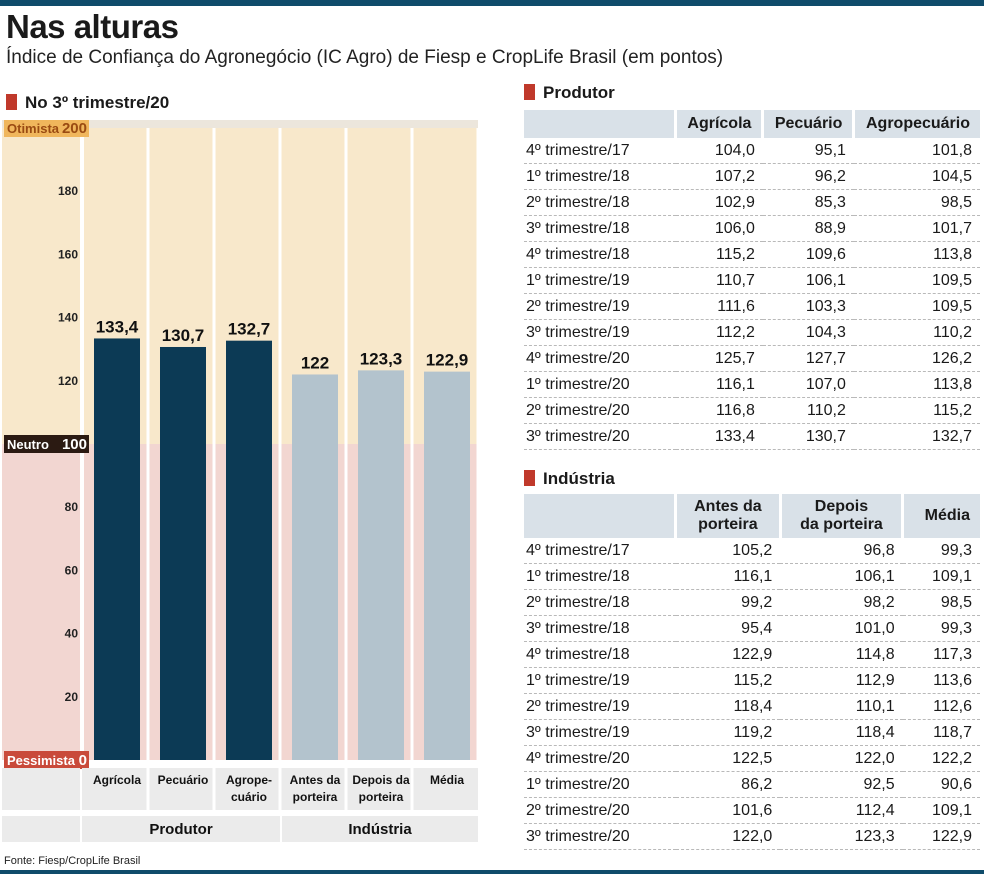  Describe the element at coordinates (728, 810) in the screenshot. I see `table-cell: 101,6` at that location.